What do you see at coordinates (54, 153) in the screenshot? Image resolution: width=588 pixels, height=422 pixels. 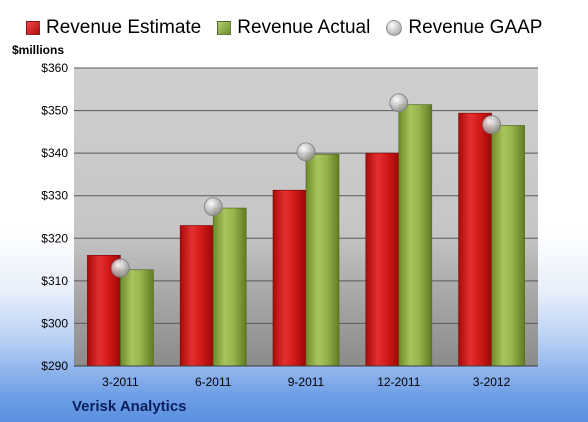 I see `y-tick-label: $340` at bounding box center [54, 153].